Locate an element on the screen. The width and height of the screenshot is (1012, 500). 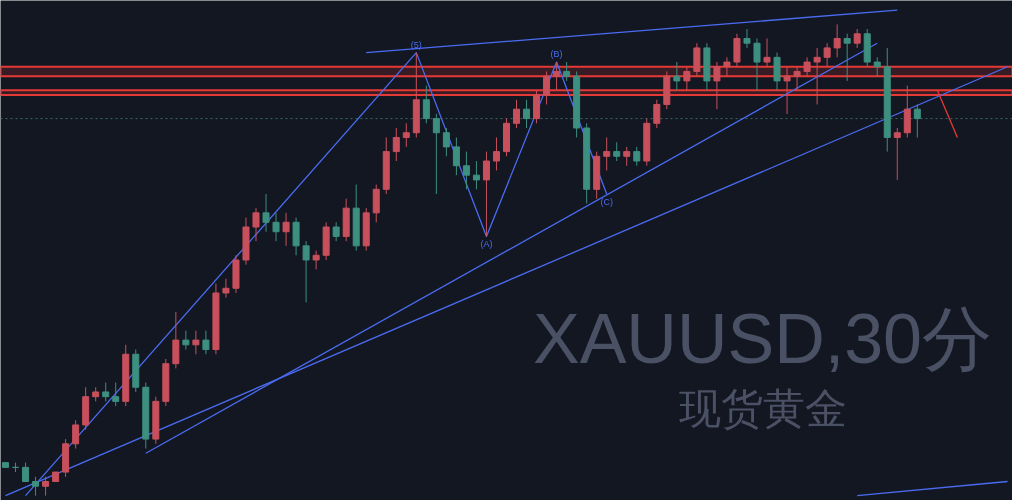
text: XAUUSD,30分 is located at coordinates (762, 338).